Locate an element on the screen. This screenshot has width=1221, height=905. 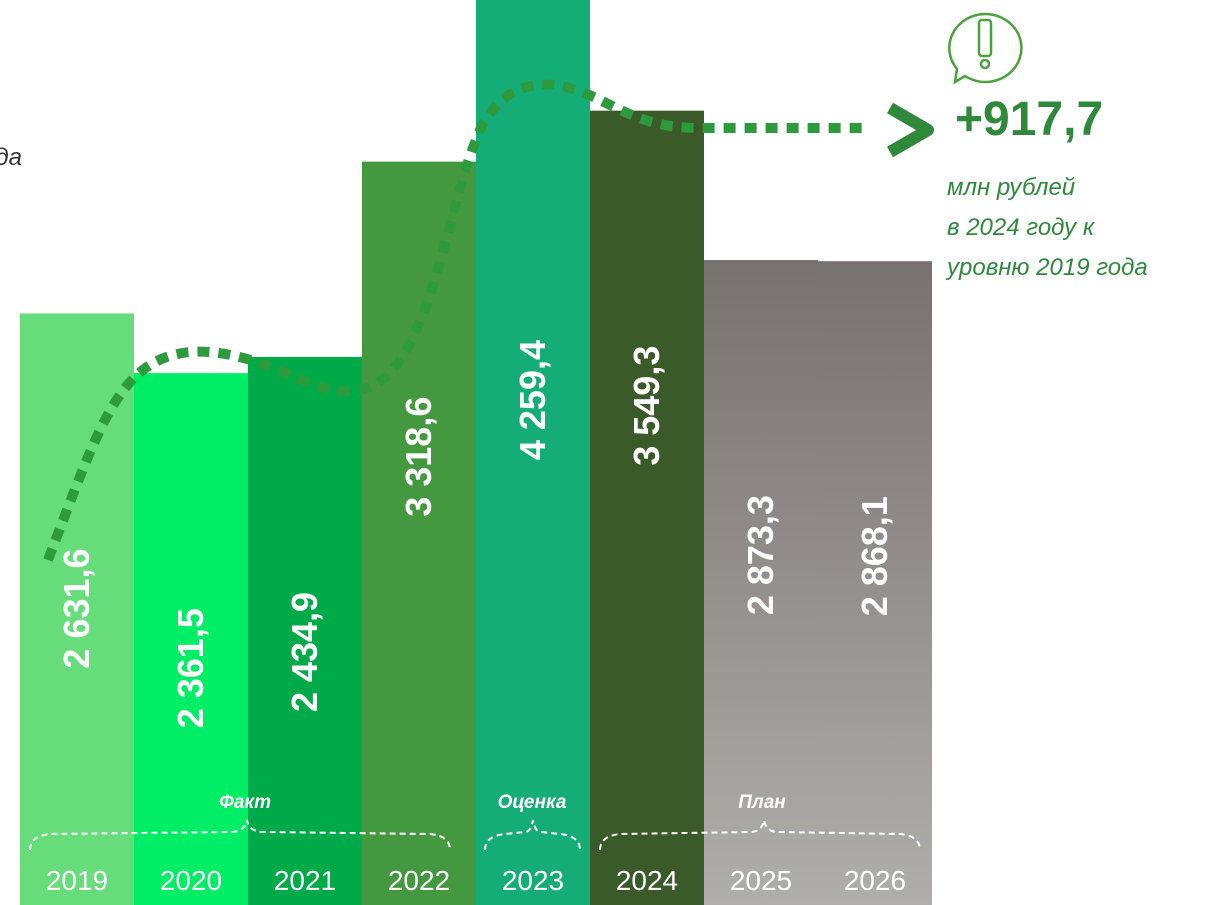
value-label: 4 259,4 is located at coordinates (532, 400).